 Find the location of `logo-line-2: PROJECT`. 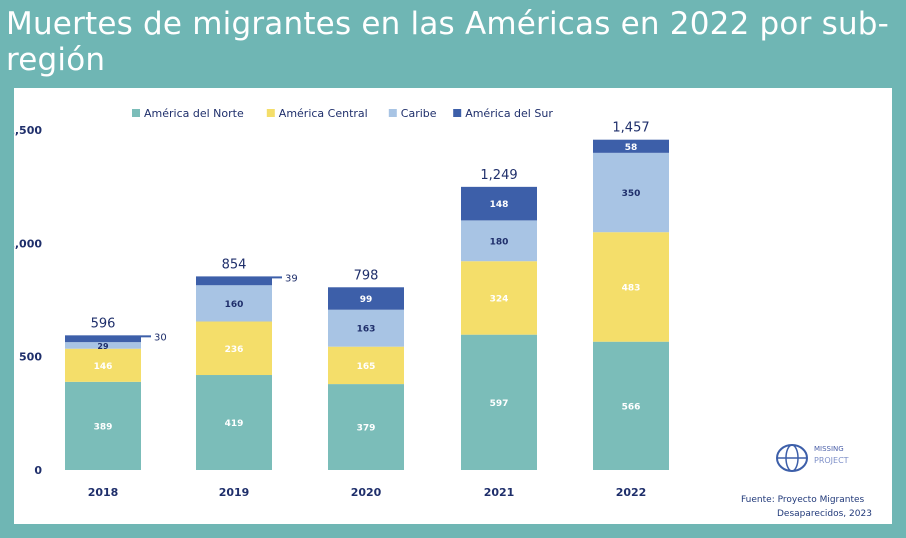

logo-line-2: PROJECT is located at coordinates (831, 460).